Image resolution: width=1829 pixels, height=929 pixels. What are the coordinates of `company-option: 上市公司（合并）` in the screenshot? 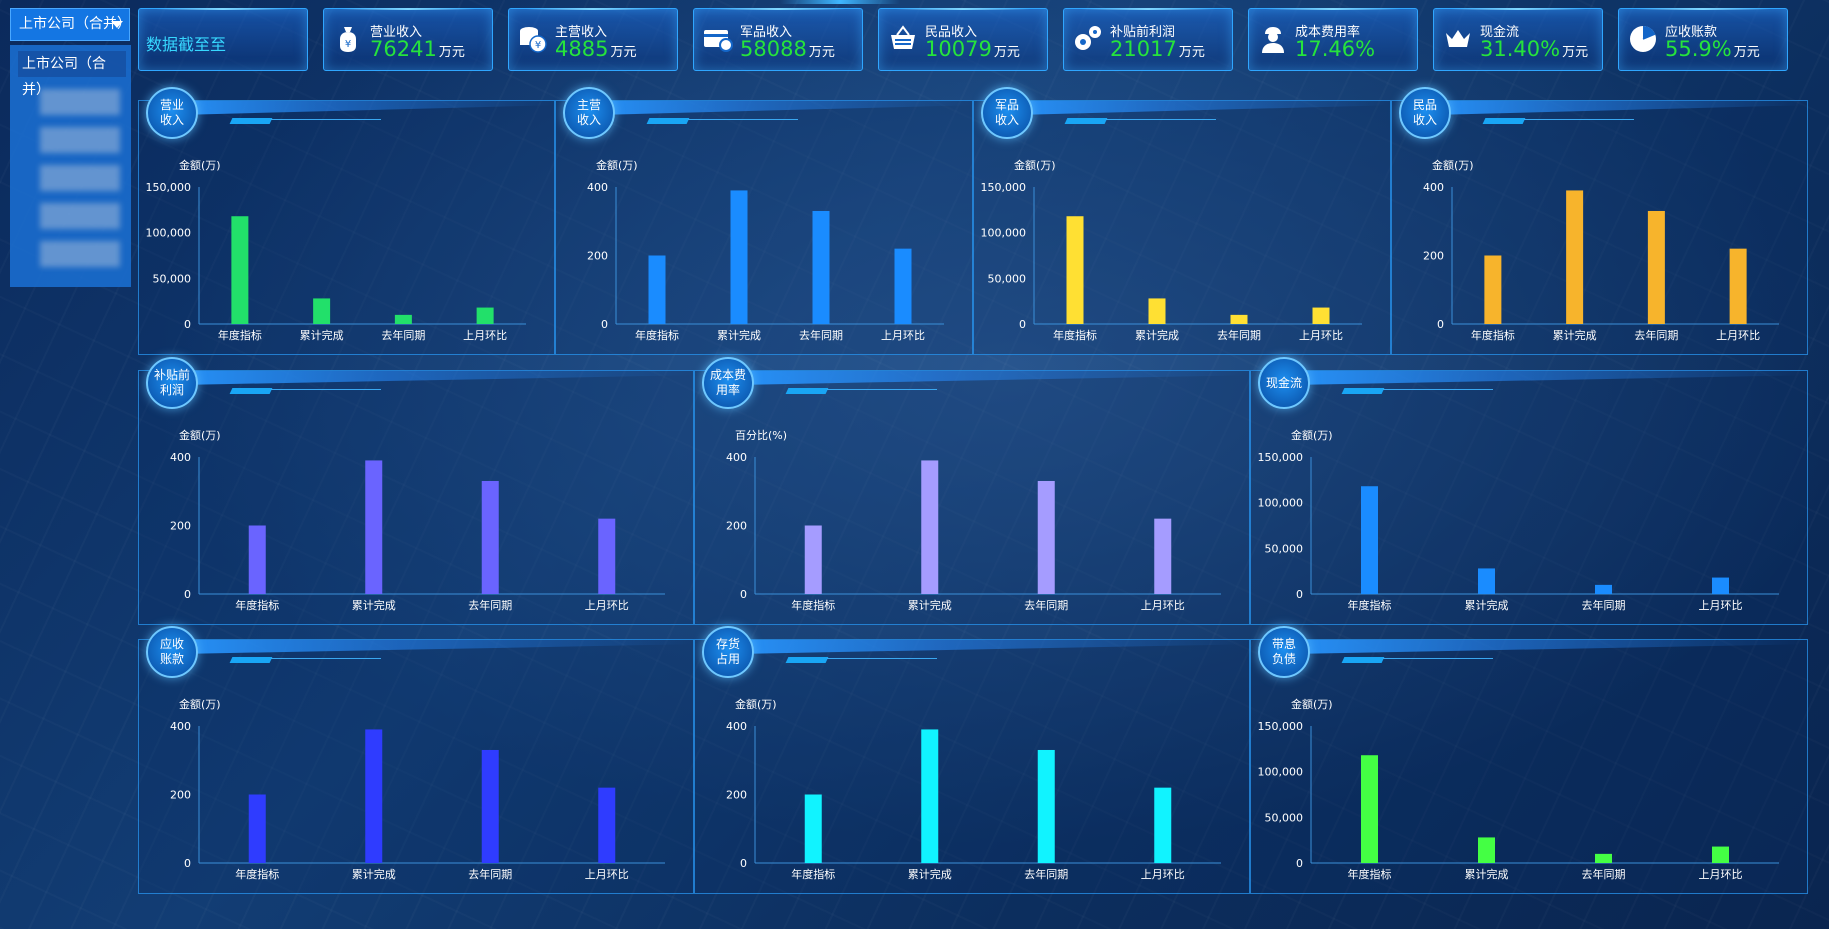 It's located at (72, 74).